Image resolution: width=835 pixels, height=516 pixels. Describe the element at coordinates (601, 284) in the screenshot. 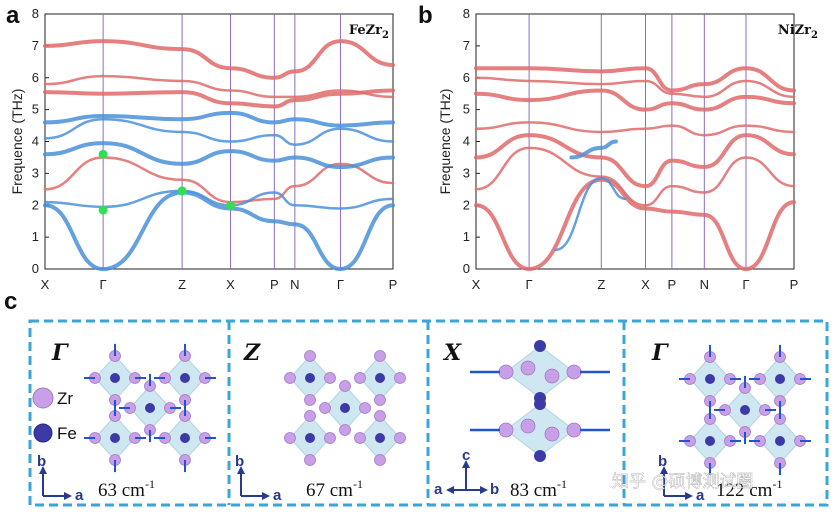

I see `x-tick-label: Z` at that location.